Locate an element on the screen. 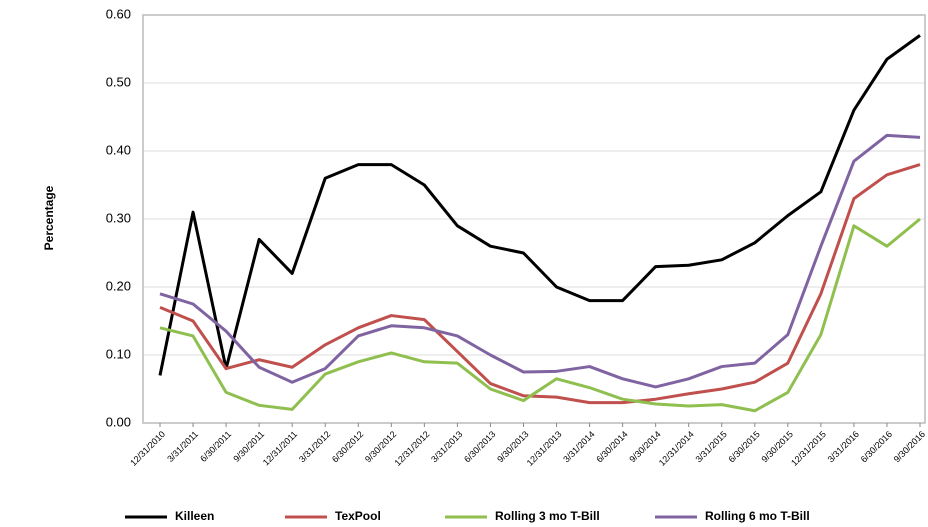 This screenshot has width=928, height=527. x-tick-label: 6/30/2014 is located at coordinates (611, 446).